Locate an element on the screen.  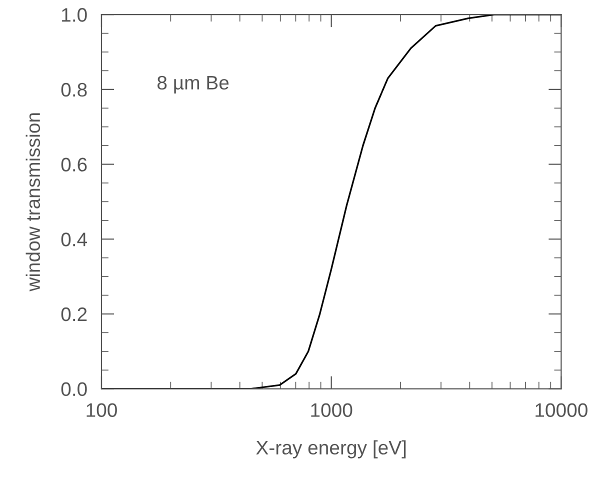
y-tick-label: 0.0 is located at coordinates (74, 389).